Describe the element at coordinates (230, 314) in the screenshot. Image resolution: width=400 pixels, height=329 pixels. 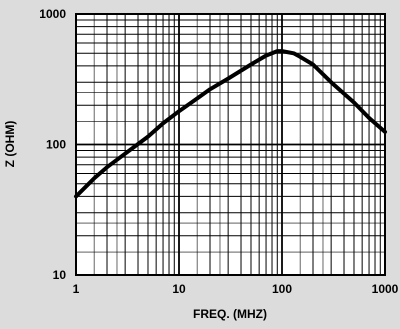
I see `x-axis-label: FREQ. (MHZ)` at that location.